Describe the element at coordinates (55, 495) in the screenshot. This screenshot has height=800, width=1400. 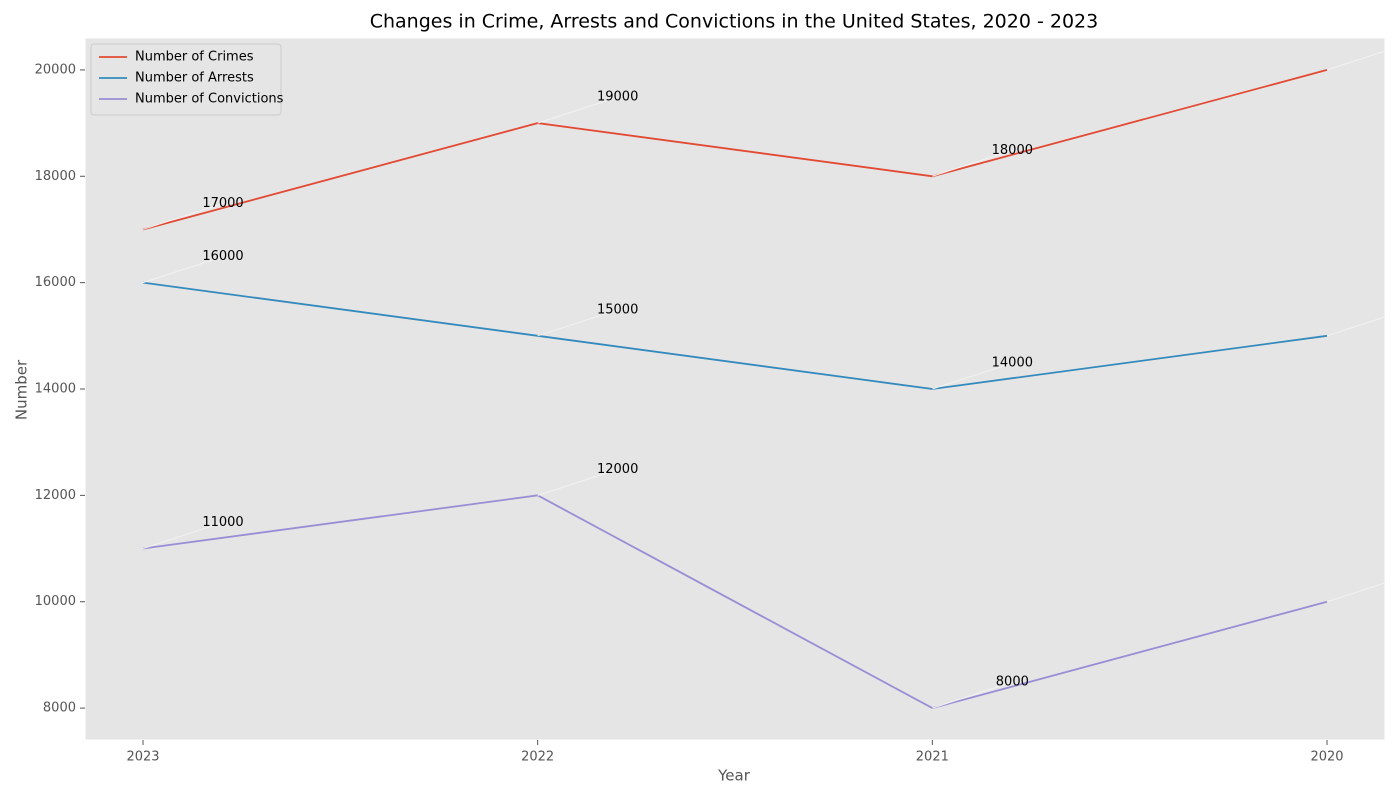
I see `y-tick-label: 12000` at that location.